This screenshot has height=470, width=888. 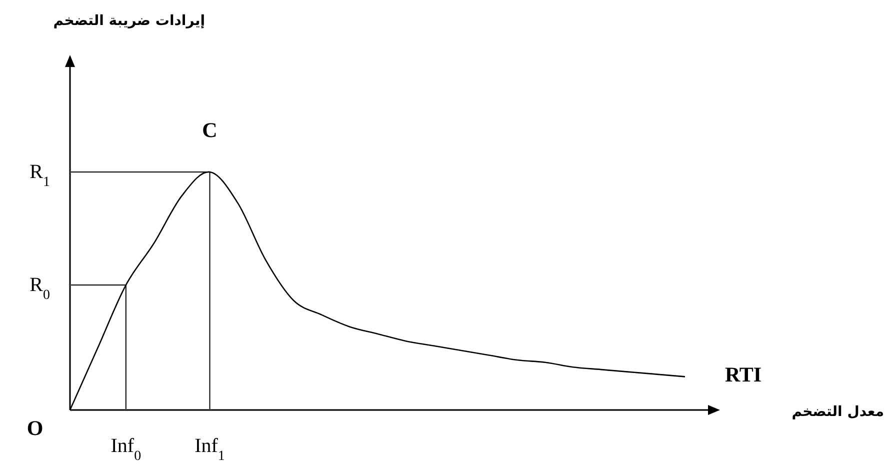 What do you see at coordinates (210, 130) in the screenshot?
I see `annotation: C` at bounding box center [210, 130].